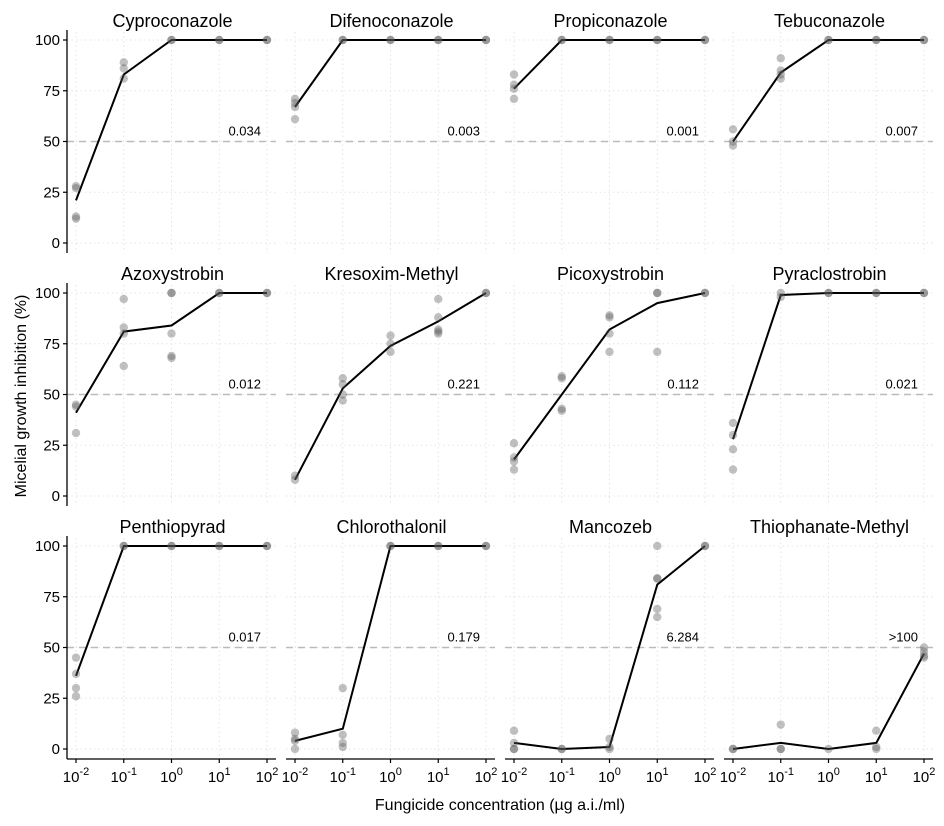 Image resolution: width=944 pixels, height=826 pixels. Describe the element at coordinates (463, 384) in the screenshot. I see `ec50-label: 0.221` at that location.